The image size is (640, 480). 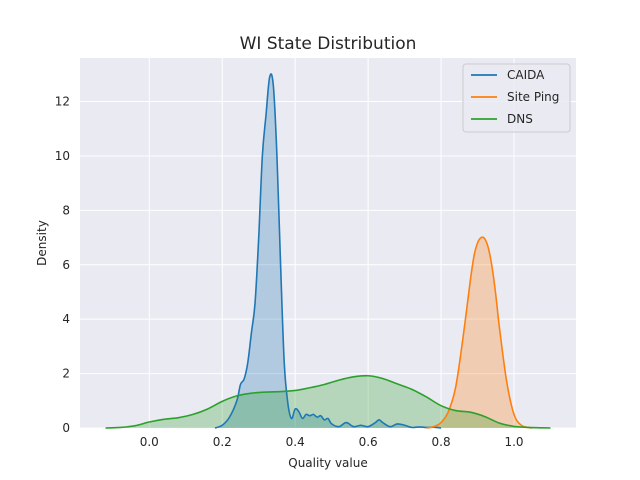 I want to click on legend-label-caida: CAIDA, so click(x=526, y=75).